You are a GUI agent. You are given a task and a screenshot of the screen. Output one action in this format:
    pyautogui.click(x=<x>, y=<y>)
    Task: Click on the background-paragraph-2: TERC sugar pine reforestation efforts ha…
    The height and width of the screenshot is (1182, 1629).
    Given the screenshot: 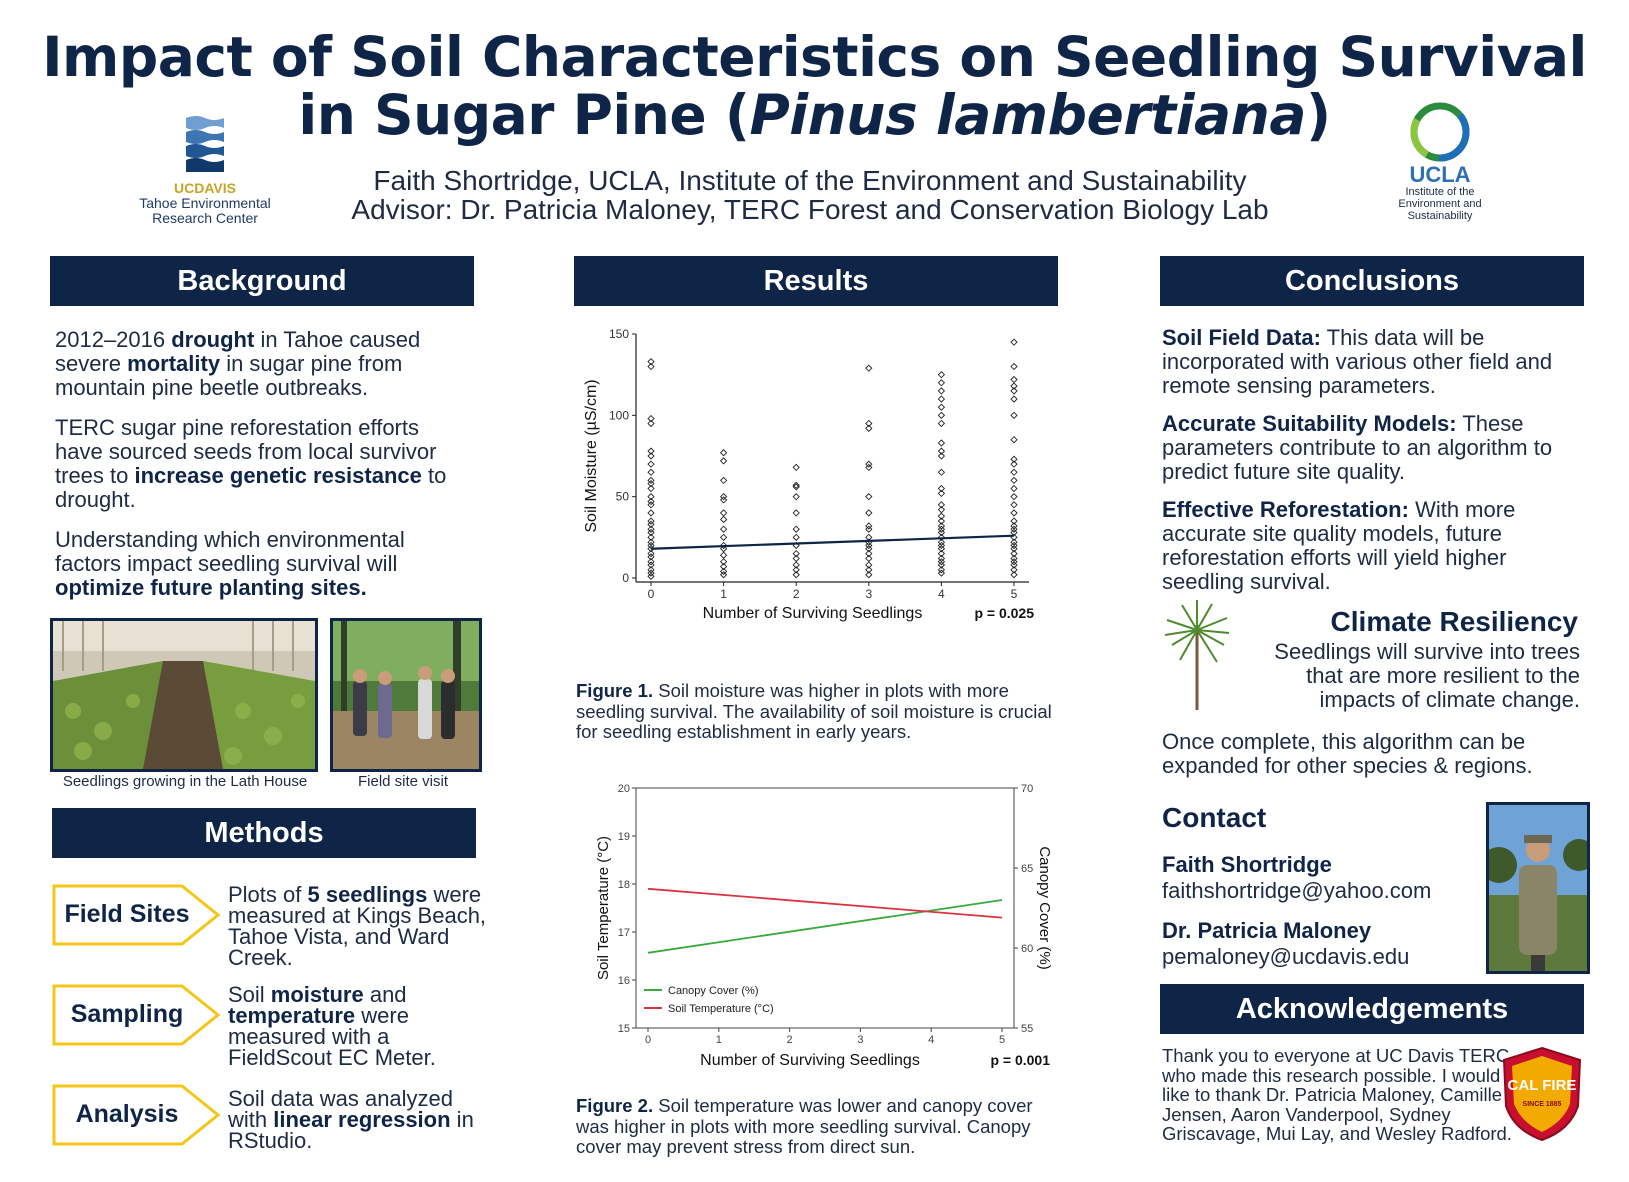 What is the action you would take?
    pyautogui.click(x=251, y=463)
    